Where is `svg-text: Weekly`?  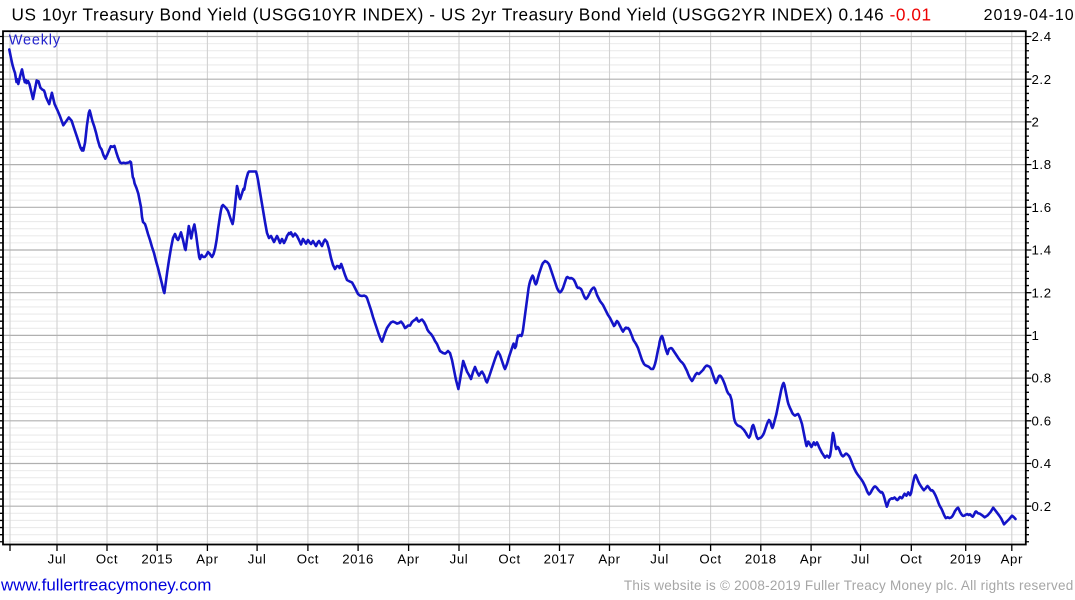 svg-text: Weekly is located at coordinates (35, 41).